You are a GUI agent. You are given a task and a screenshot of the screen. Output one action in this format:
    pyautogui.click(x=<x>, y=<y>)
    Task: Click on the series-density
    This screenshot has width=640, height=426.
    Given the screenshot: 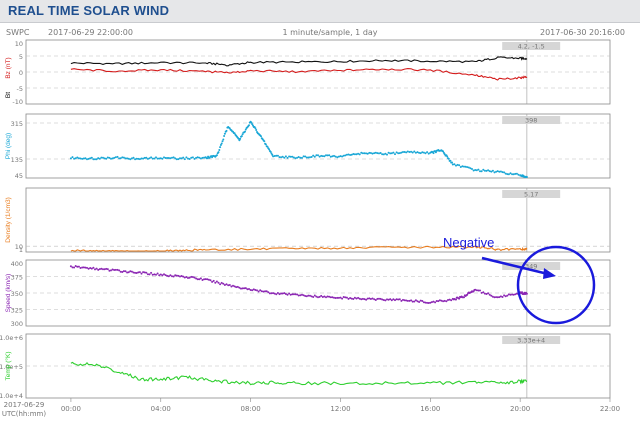 What is the action you would take?
    pyautogui.click(x=299, y=248)
    